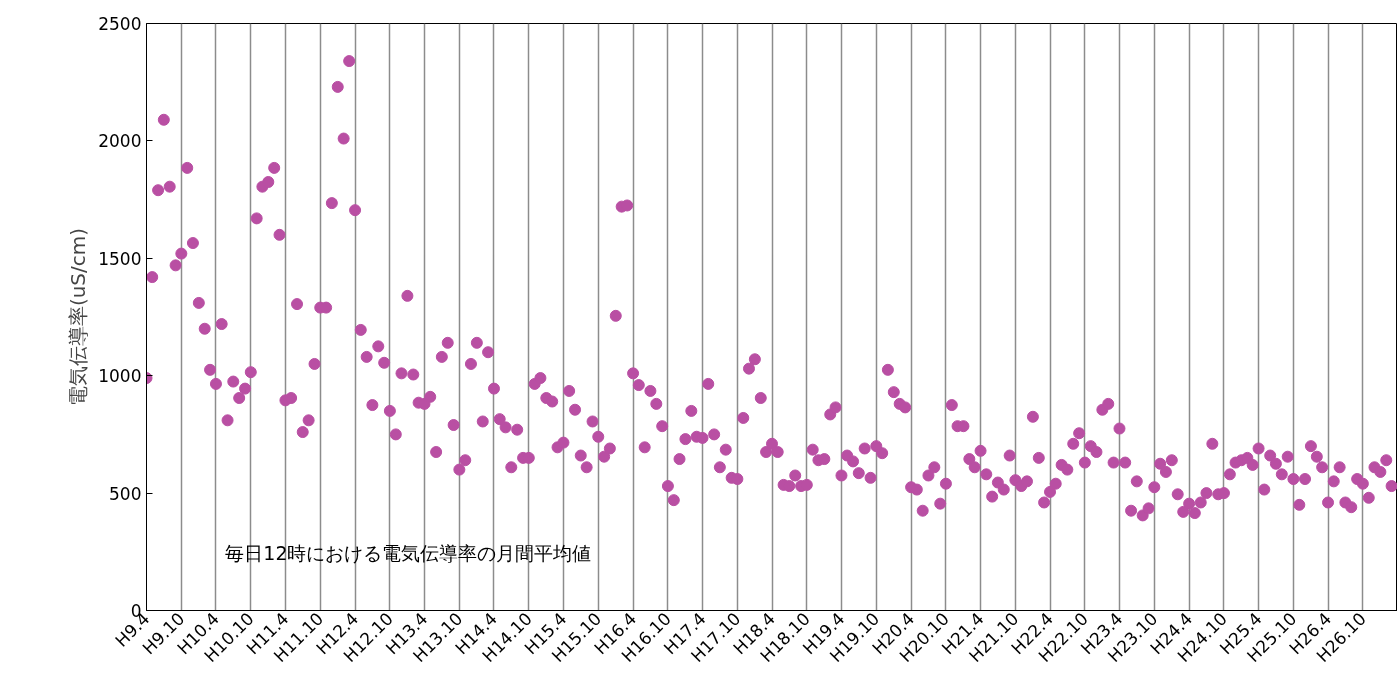 The image size is (1397, 696). Describe the element at coordinates (408, 552) in the screenshot. I see `annotation: 毎日12時における電気伝導率の月間平均値` at that location.